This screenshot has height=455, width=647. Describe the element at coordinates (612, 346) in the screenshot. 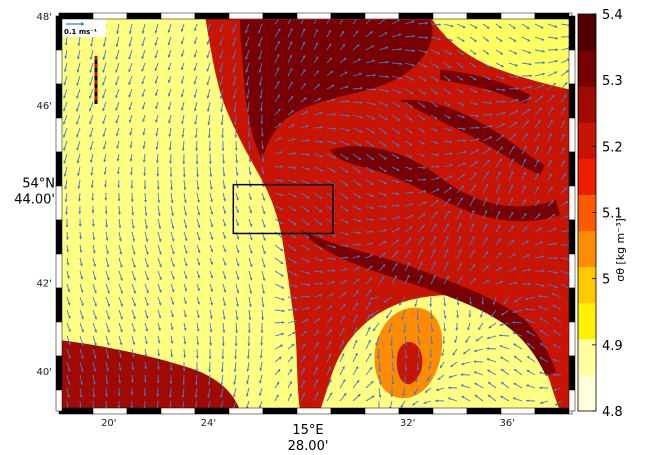

I see `colorbar-tick-label: 4.9` at that location.